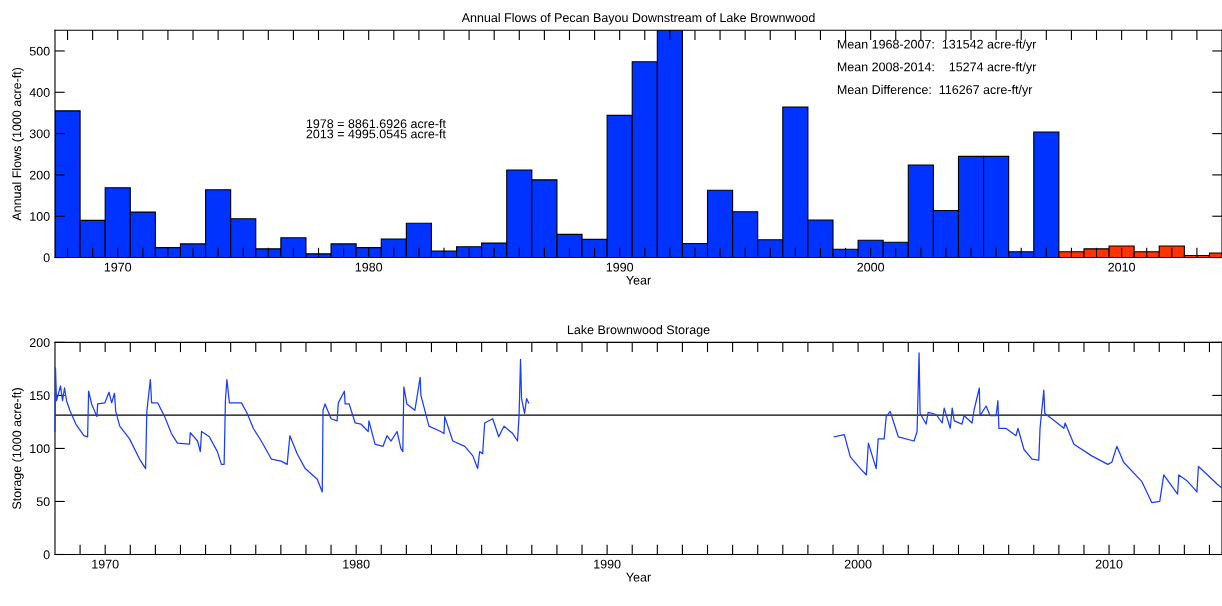 Image resolution: width=1222 pixels, height=606 pixels. Describe the element at coordinates (638, 331) in the screenshot. I see `chart-title: Lake Brownwood Storage` at that location.